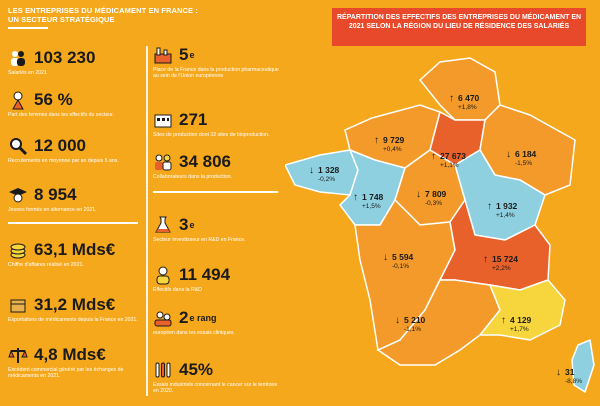  Describe the element at coordinates (194, 333) in the screenshot. I see `stat-description: européen dans les essais cliniques.` at that location.